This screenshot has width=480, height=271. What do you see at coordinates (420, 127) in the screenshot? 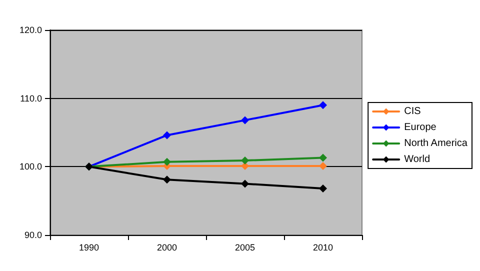
I see `legend-label: Europe` at bounding box center [420, 127].